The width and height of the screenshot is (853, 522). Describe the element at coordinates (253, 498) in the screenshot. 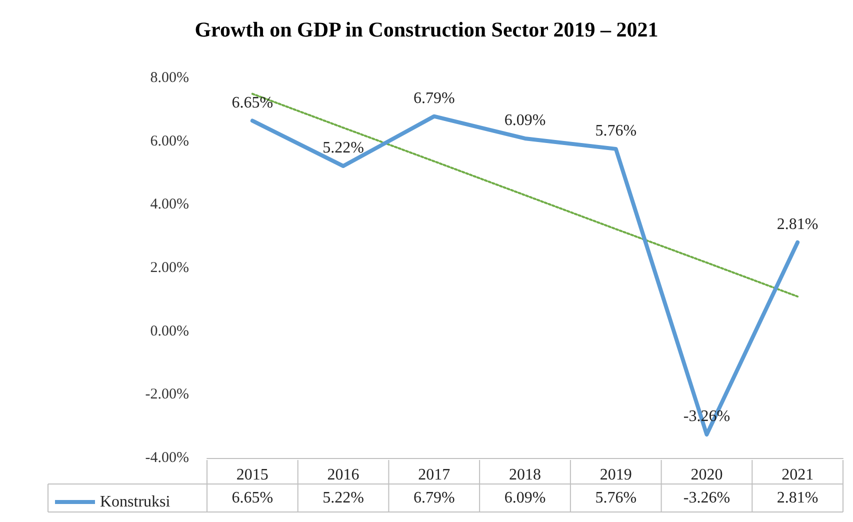

I see `data-label: 6.65%` at that location.